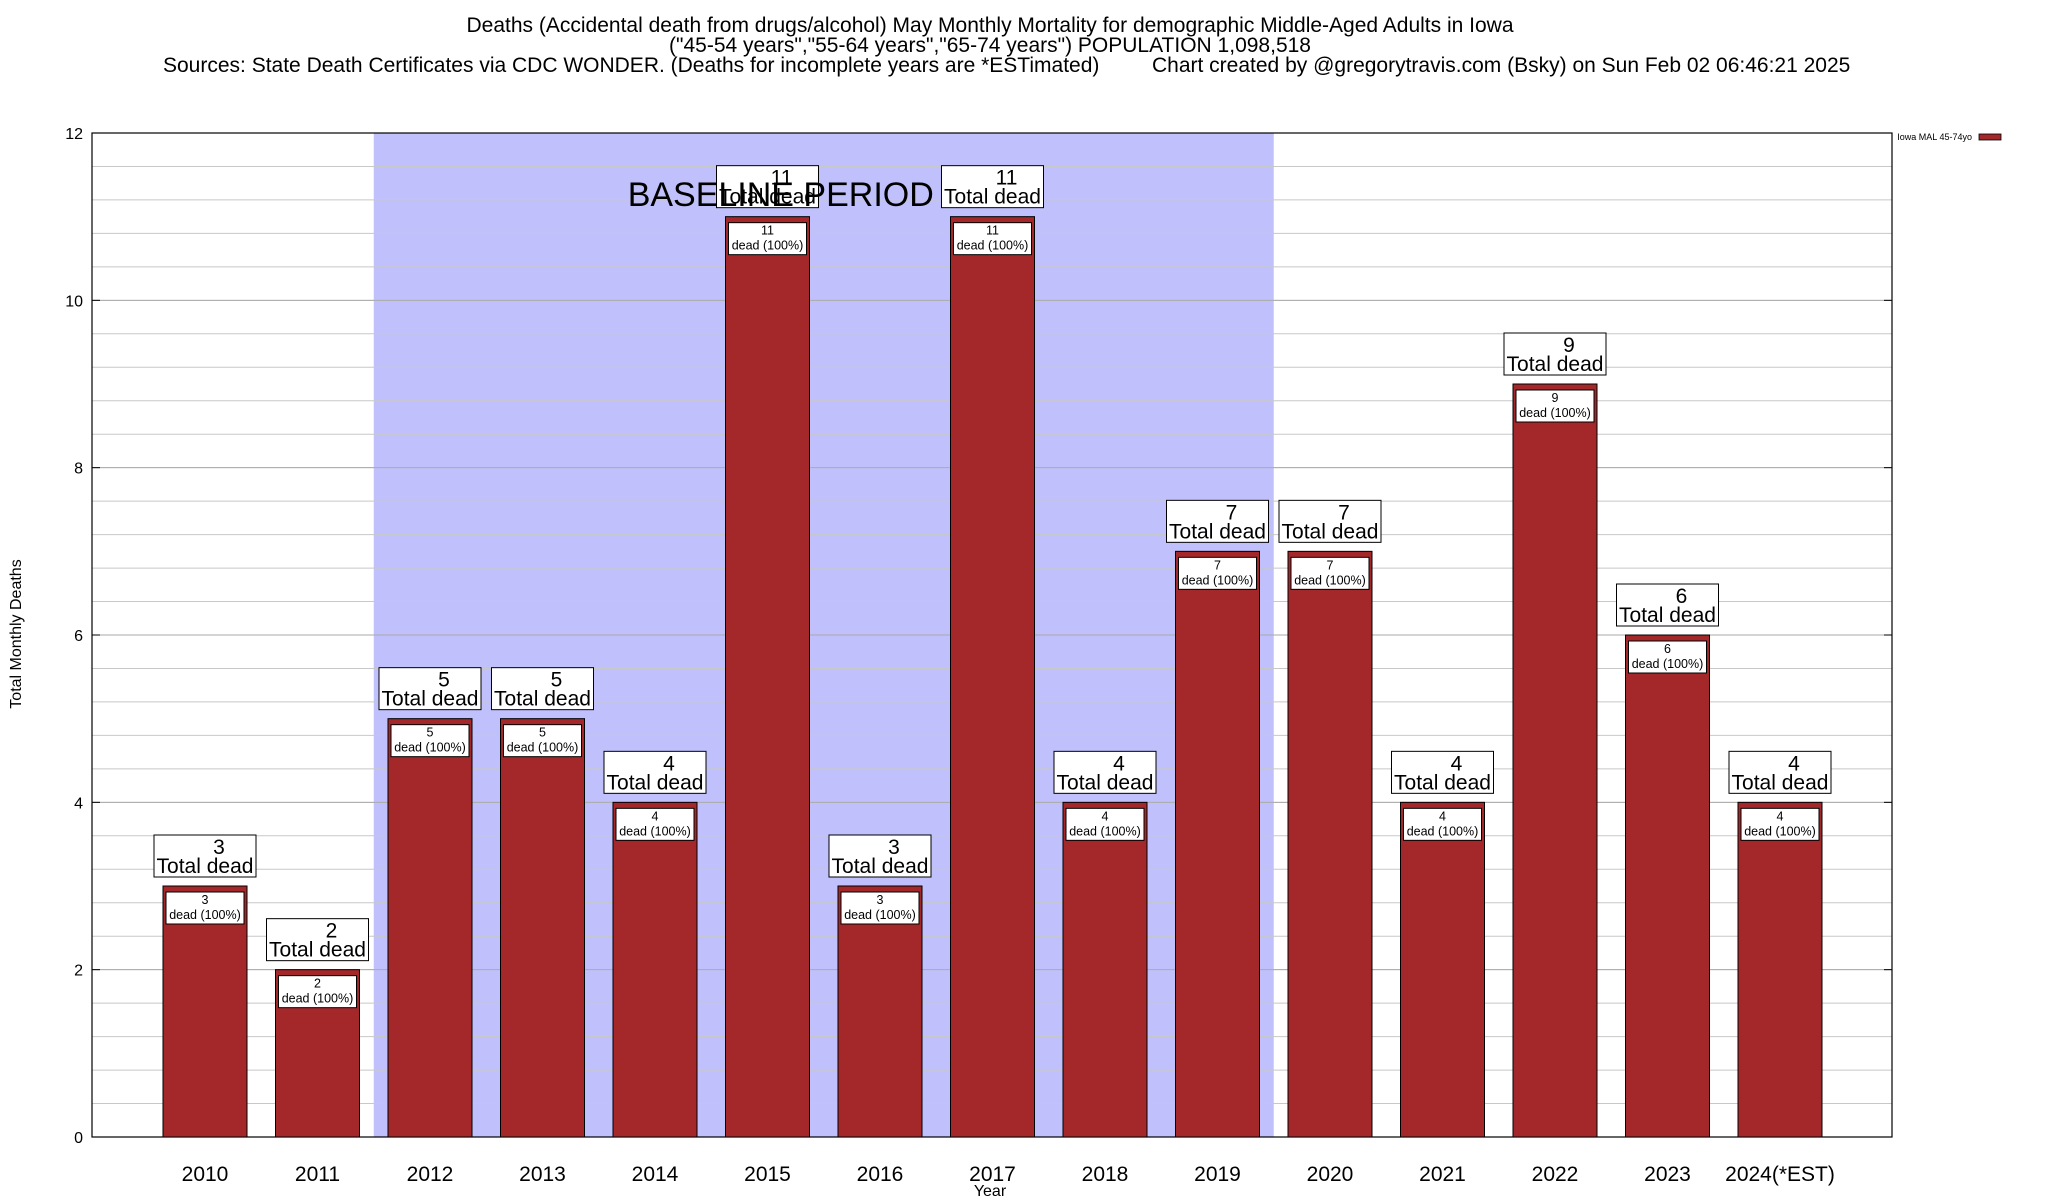  Describe the element at coordinates (767, 1174) in the screenshot. I see `x-tick-label: 2015` at that location.